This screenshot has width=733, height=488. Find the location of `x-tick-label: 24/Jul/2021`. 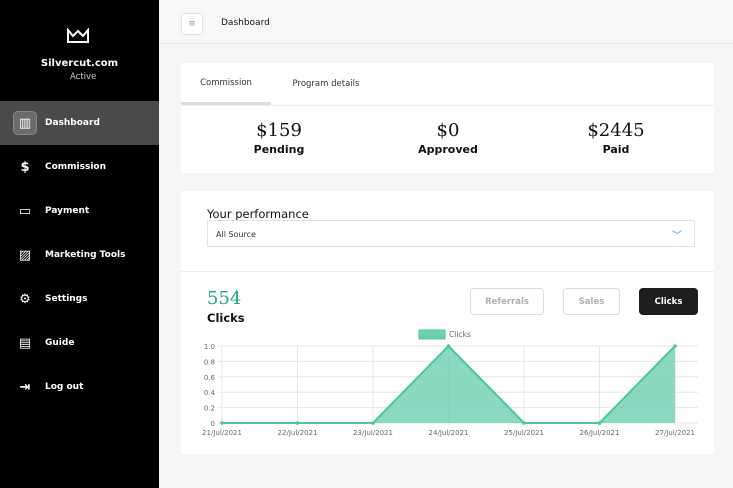

x-tick-label: 24/Jul/2021 is located at coordinates (449, 433).